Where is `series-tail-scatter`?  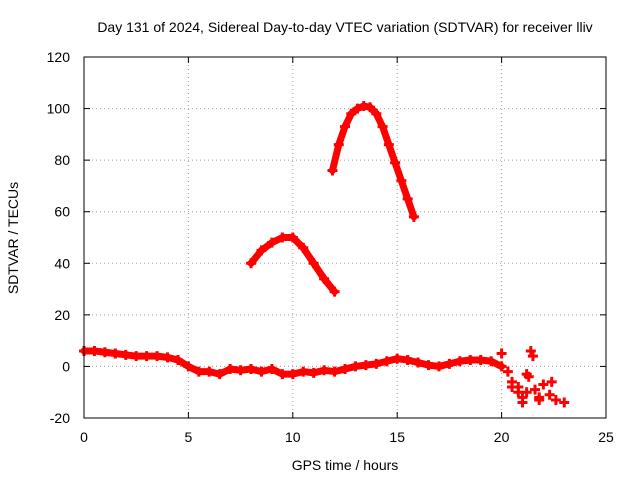
series-tail-scatter is located at coordinates (533, 376).